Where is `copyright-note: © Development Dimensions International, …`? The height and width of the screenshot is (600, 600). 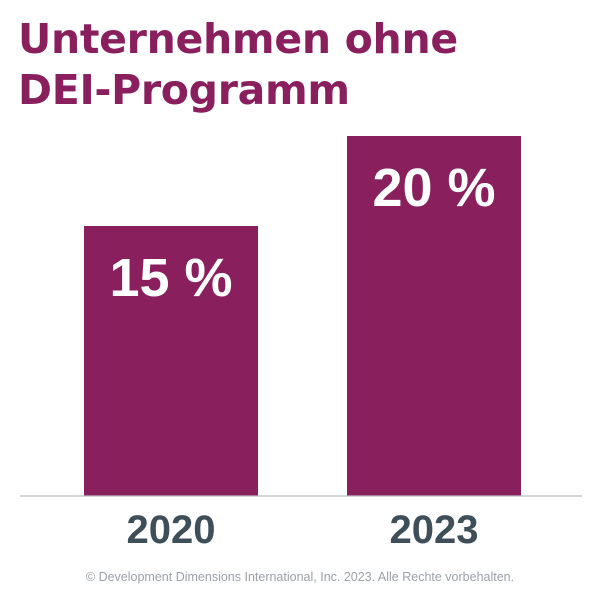
copyright-note: © Development Dimensions International, … is located at coordinates (300, 577).